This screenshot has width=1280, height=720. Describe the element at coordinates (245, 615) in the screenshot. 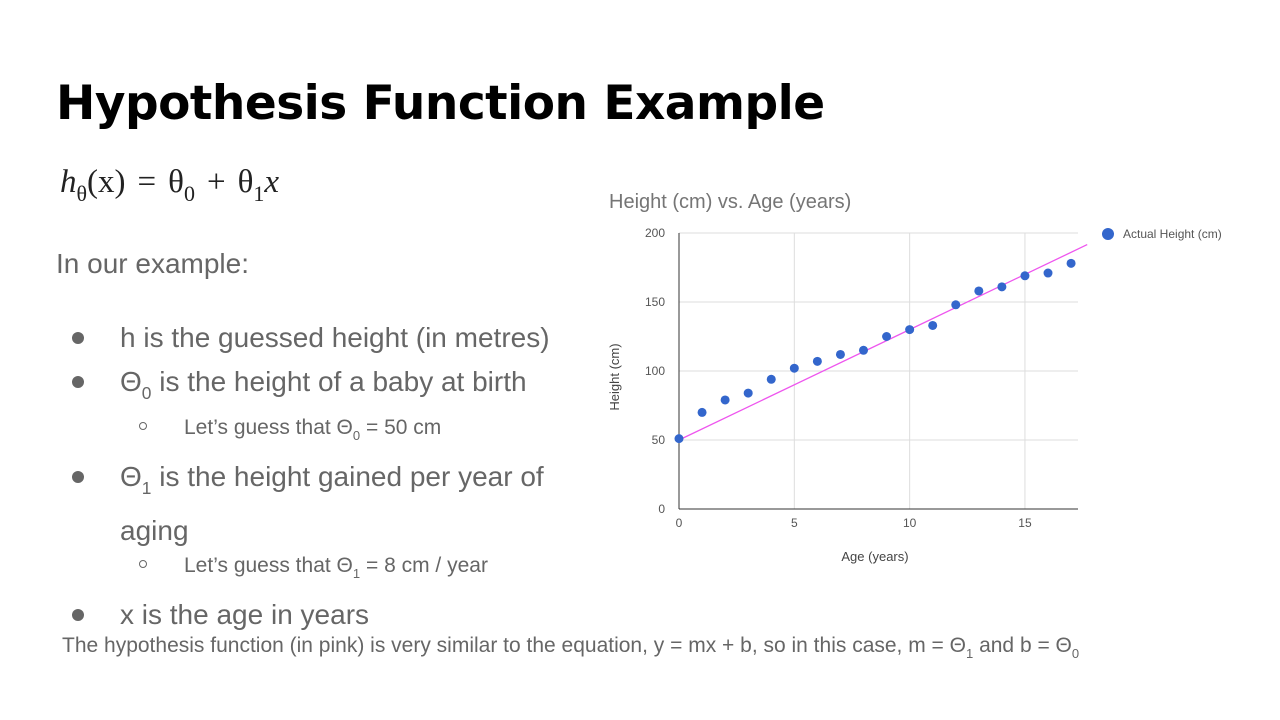

I see `bullet-text: x is the age in years` at that location.